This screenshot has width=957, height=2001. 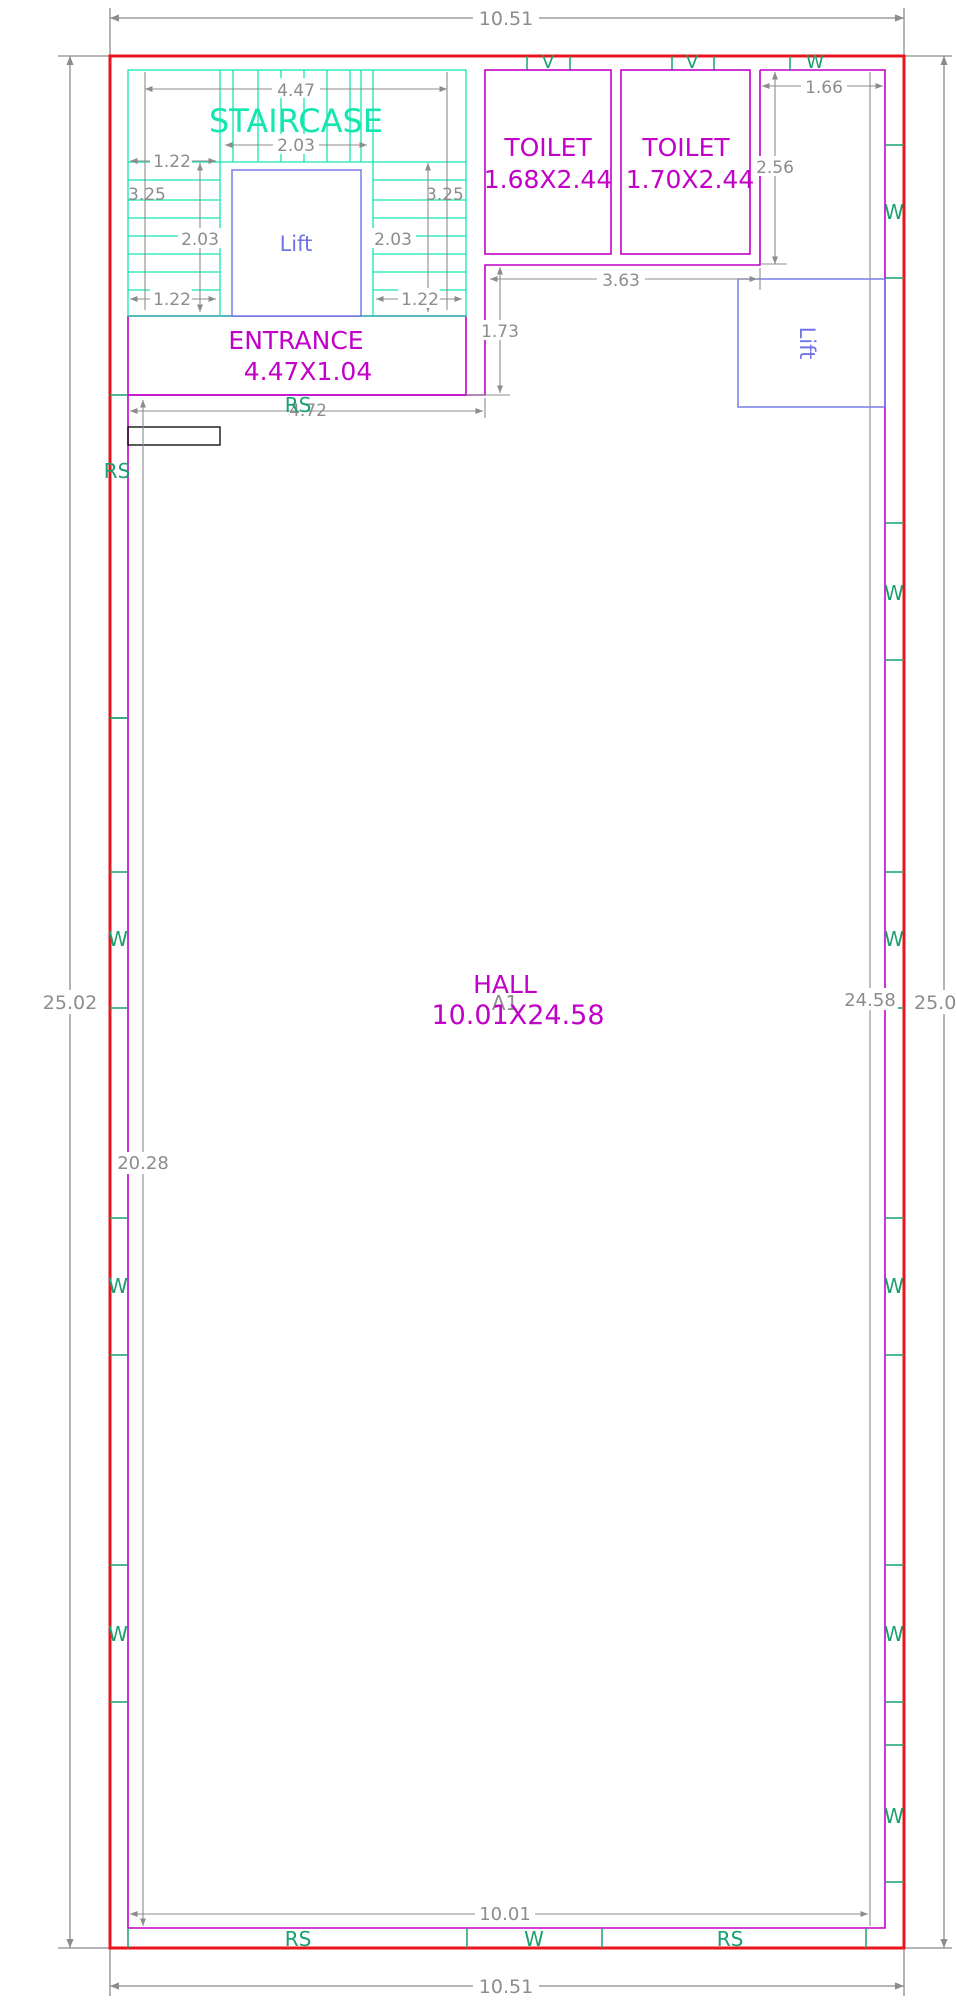 I want to click on w-left-1-label: W, so click(x=118, y=939).